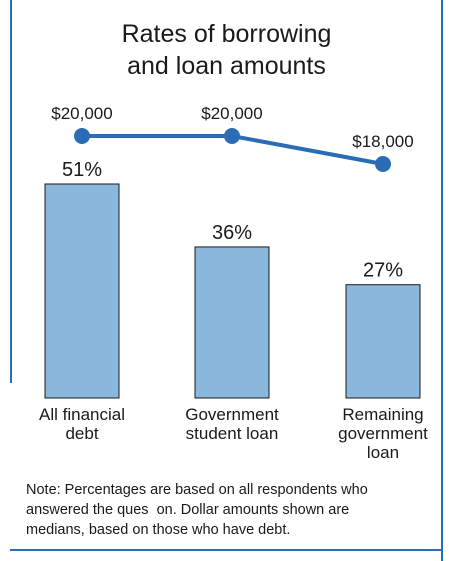 The image size is (449, 561). Describe the element at coordinates (382, 414) in the screenshot. I see `category-label-3-line-1: Remaining` at that location.